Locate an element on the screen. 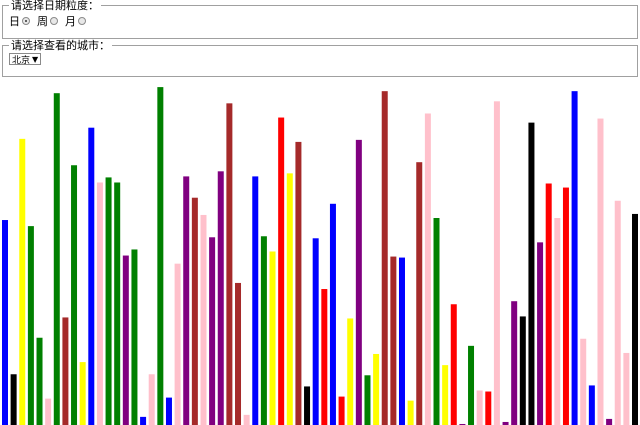 This screenshot has height=425, width=640. city-select: 北京 ▼ is located at coordinates (25, 59).